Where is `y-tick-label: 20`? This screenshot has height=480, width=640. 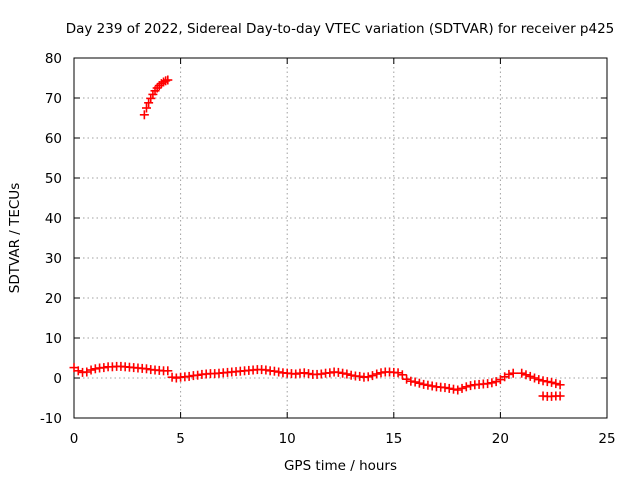
y-tick-label: 20 is located at coordinates (53, 299).